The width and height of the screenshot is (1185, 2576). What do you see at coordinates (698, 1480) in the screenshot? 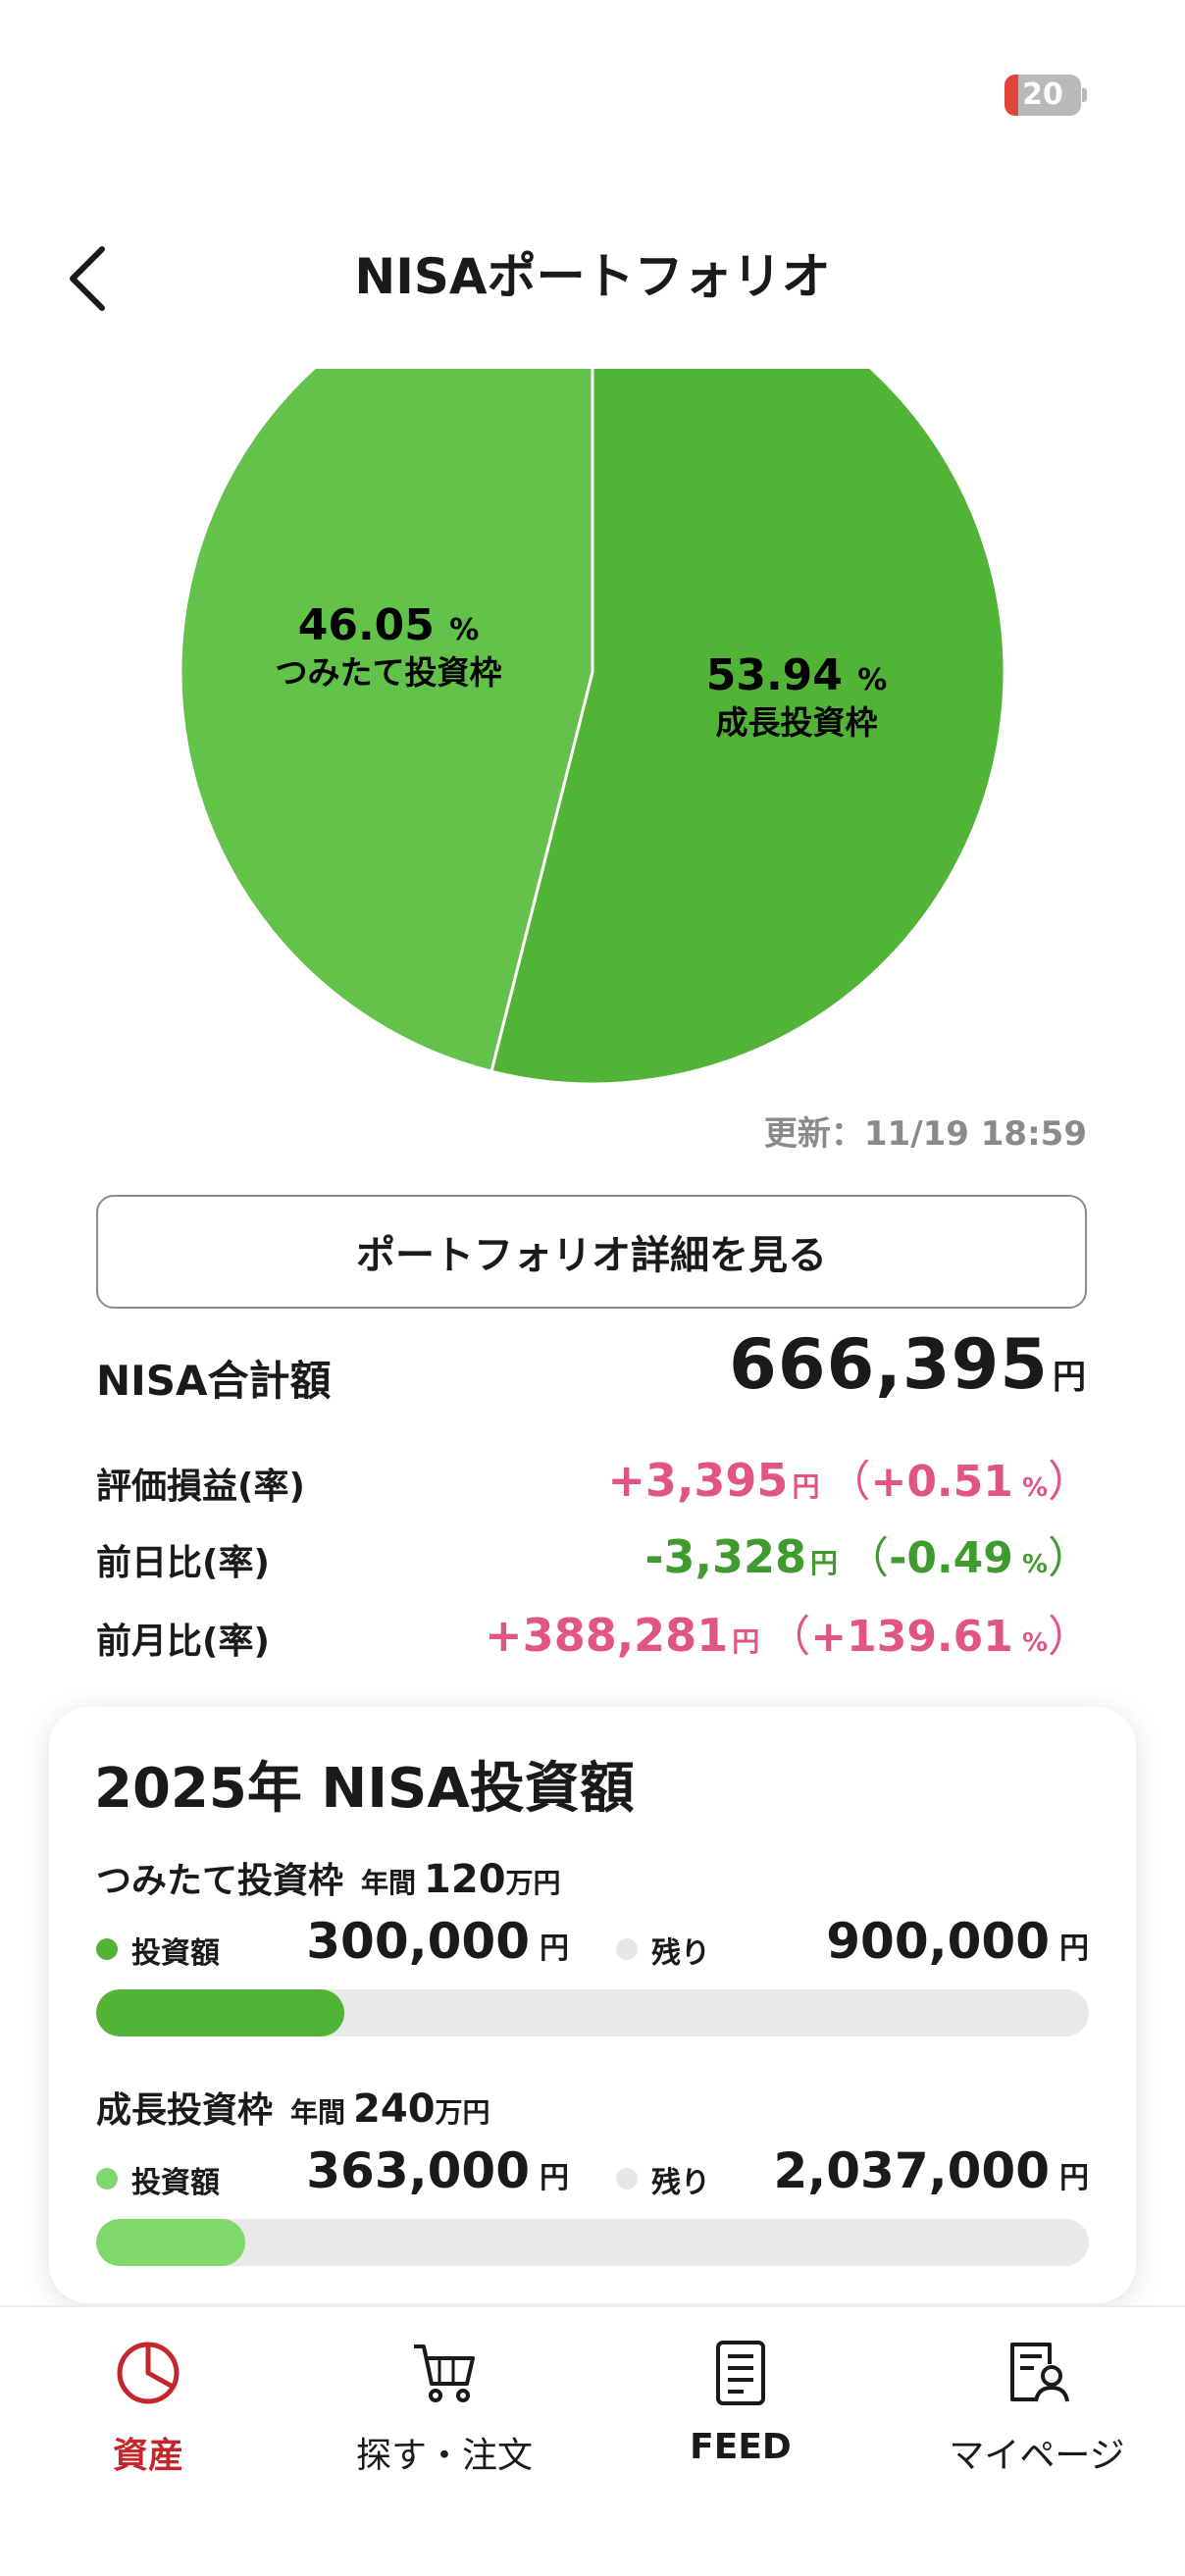
I see `change-amount: +3,395` at bounding box center [698, 1480].